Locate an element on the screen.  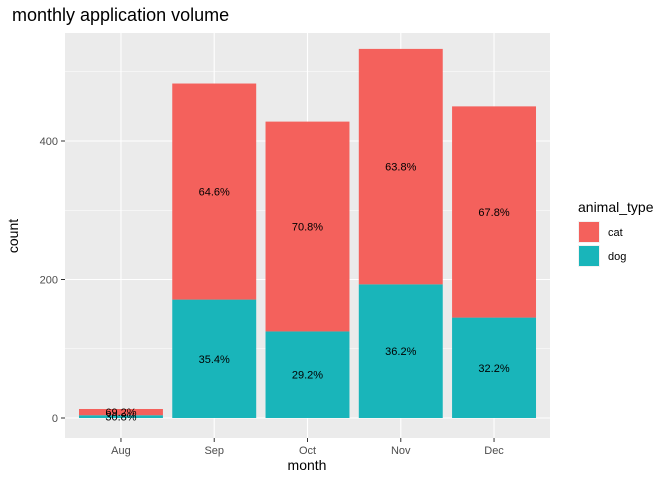
x-axis: Aug Sep Oct Nov Dec is located at coordinates (307, 447).